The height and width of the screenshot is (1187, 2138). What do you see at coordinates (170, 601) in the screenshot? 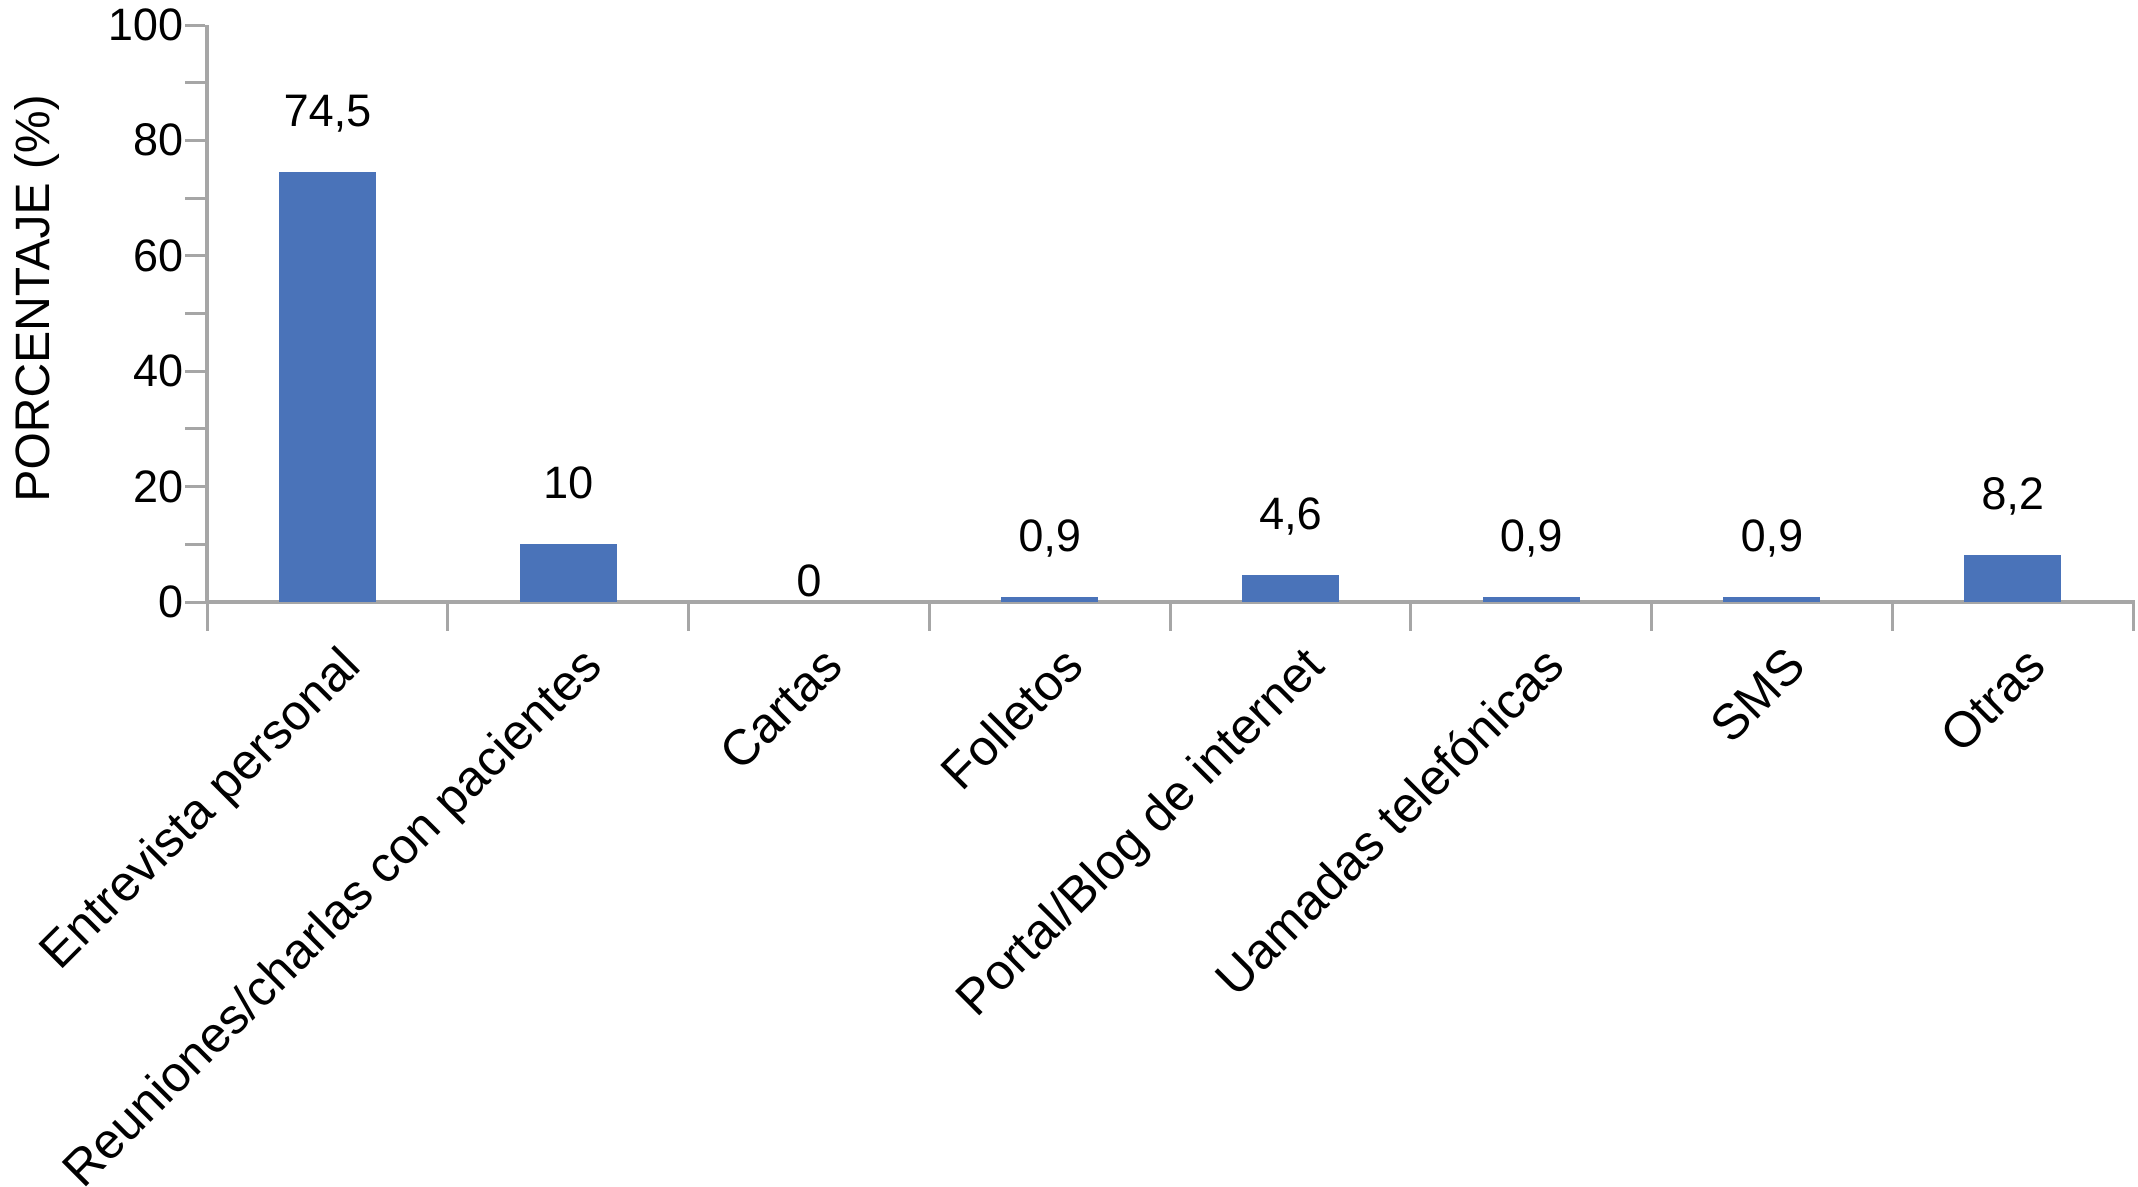
I see `y-tick-label: 0` at bounding box center [170, 601].